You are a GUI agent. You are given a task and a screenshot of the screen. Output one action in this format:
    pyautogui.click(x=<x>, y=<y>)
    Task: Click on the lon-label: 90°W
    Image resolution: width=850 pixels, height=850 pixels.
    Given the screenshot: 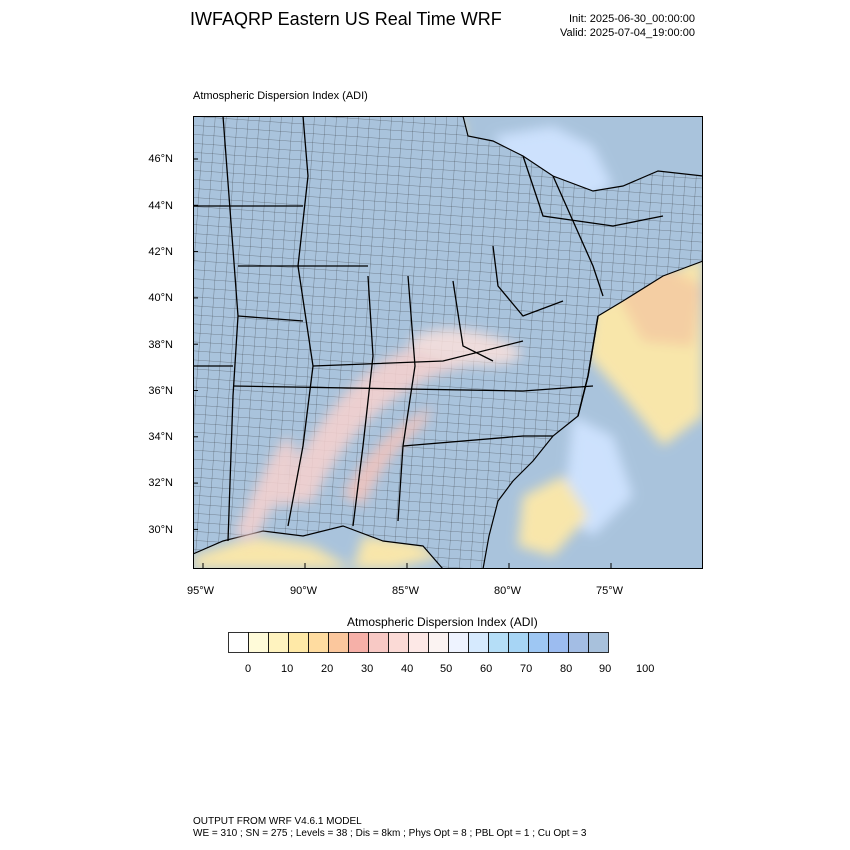 What is the action you would take?
    pyautogui.click(x=304, y=591)
    